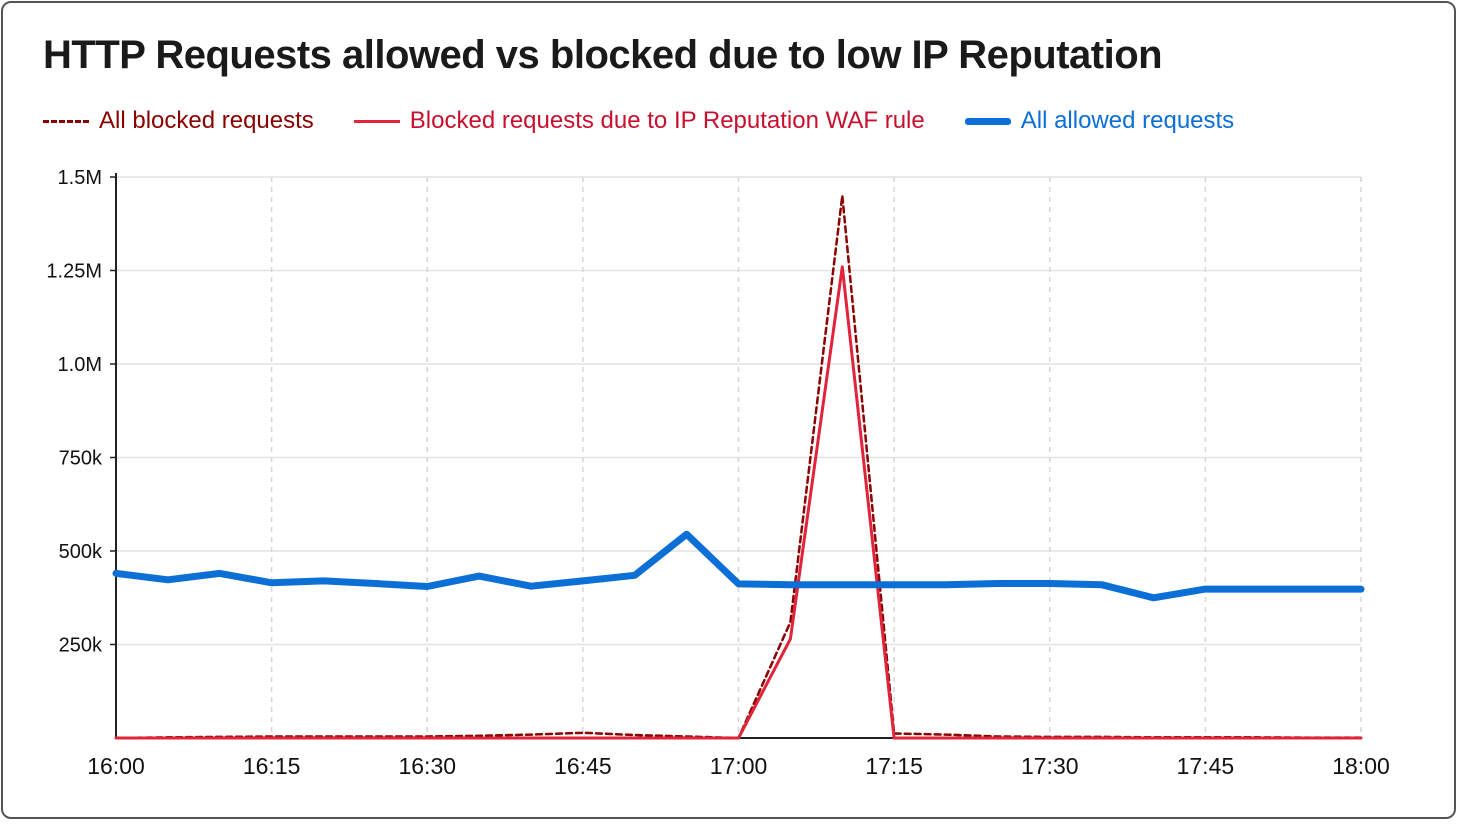 The image size is (1461, 824). What do you see at coordinates (81, 552) in the screenshot?
I see `y-tick-label: 500k` at bounding box center [81, 552].